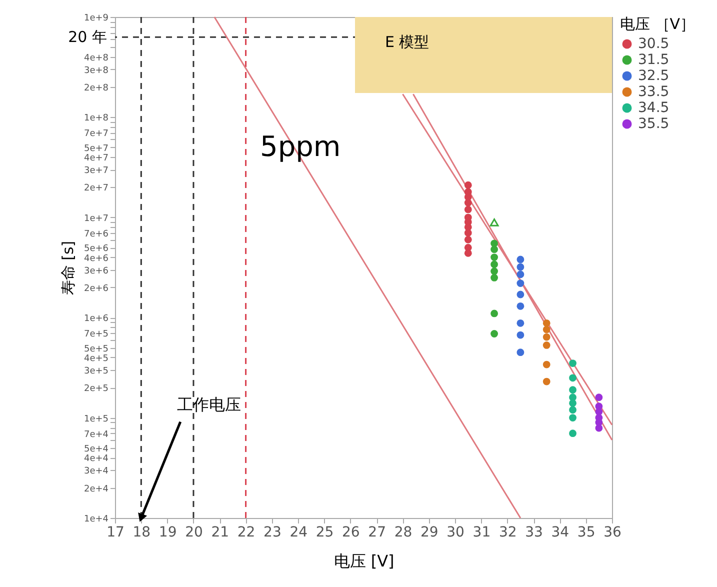 This screenshot has width=717, height=587. I want to click on legend-label: 35.5, so click(654, 124).